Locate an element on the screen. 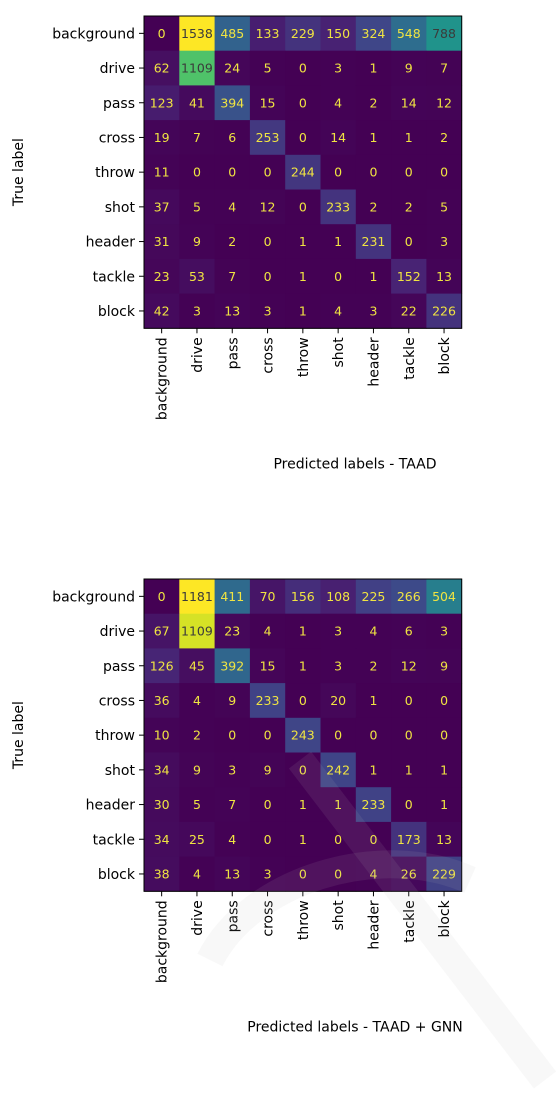  cell-value: 3 is located at coordinates (268, 873).